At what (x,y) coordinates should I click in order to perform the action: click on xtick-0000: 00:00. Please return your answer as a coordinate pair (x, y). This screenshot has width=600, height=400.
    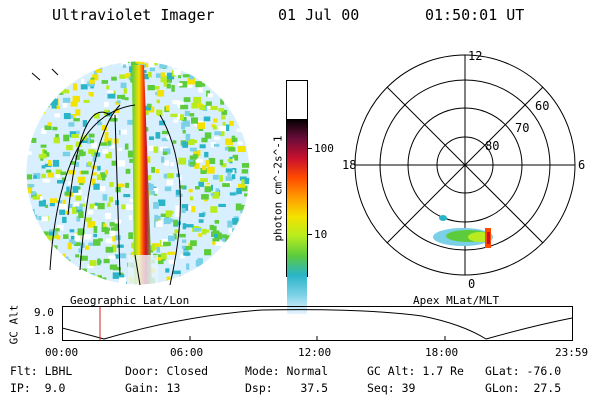
    Looking at the image, I should click on (62, 352).